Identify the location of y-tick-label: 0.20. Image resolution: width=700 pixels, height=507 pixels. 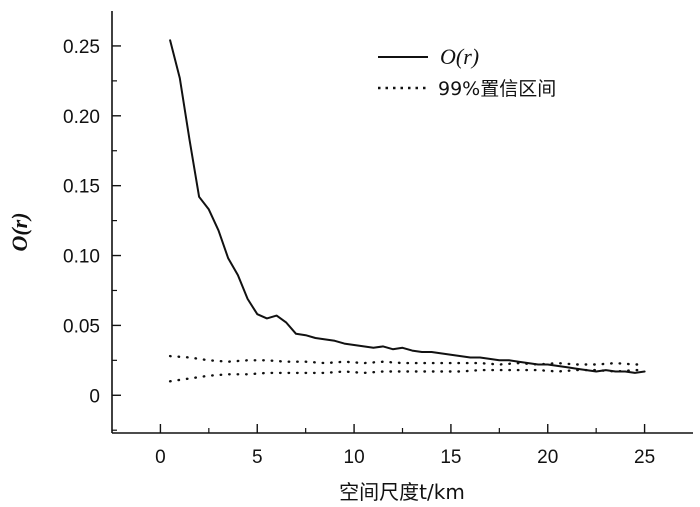
(81, 117).